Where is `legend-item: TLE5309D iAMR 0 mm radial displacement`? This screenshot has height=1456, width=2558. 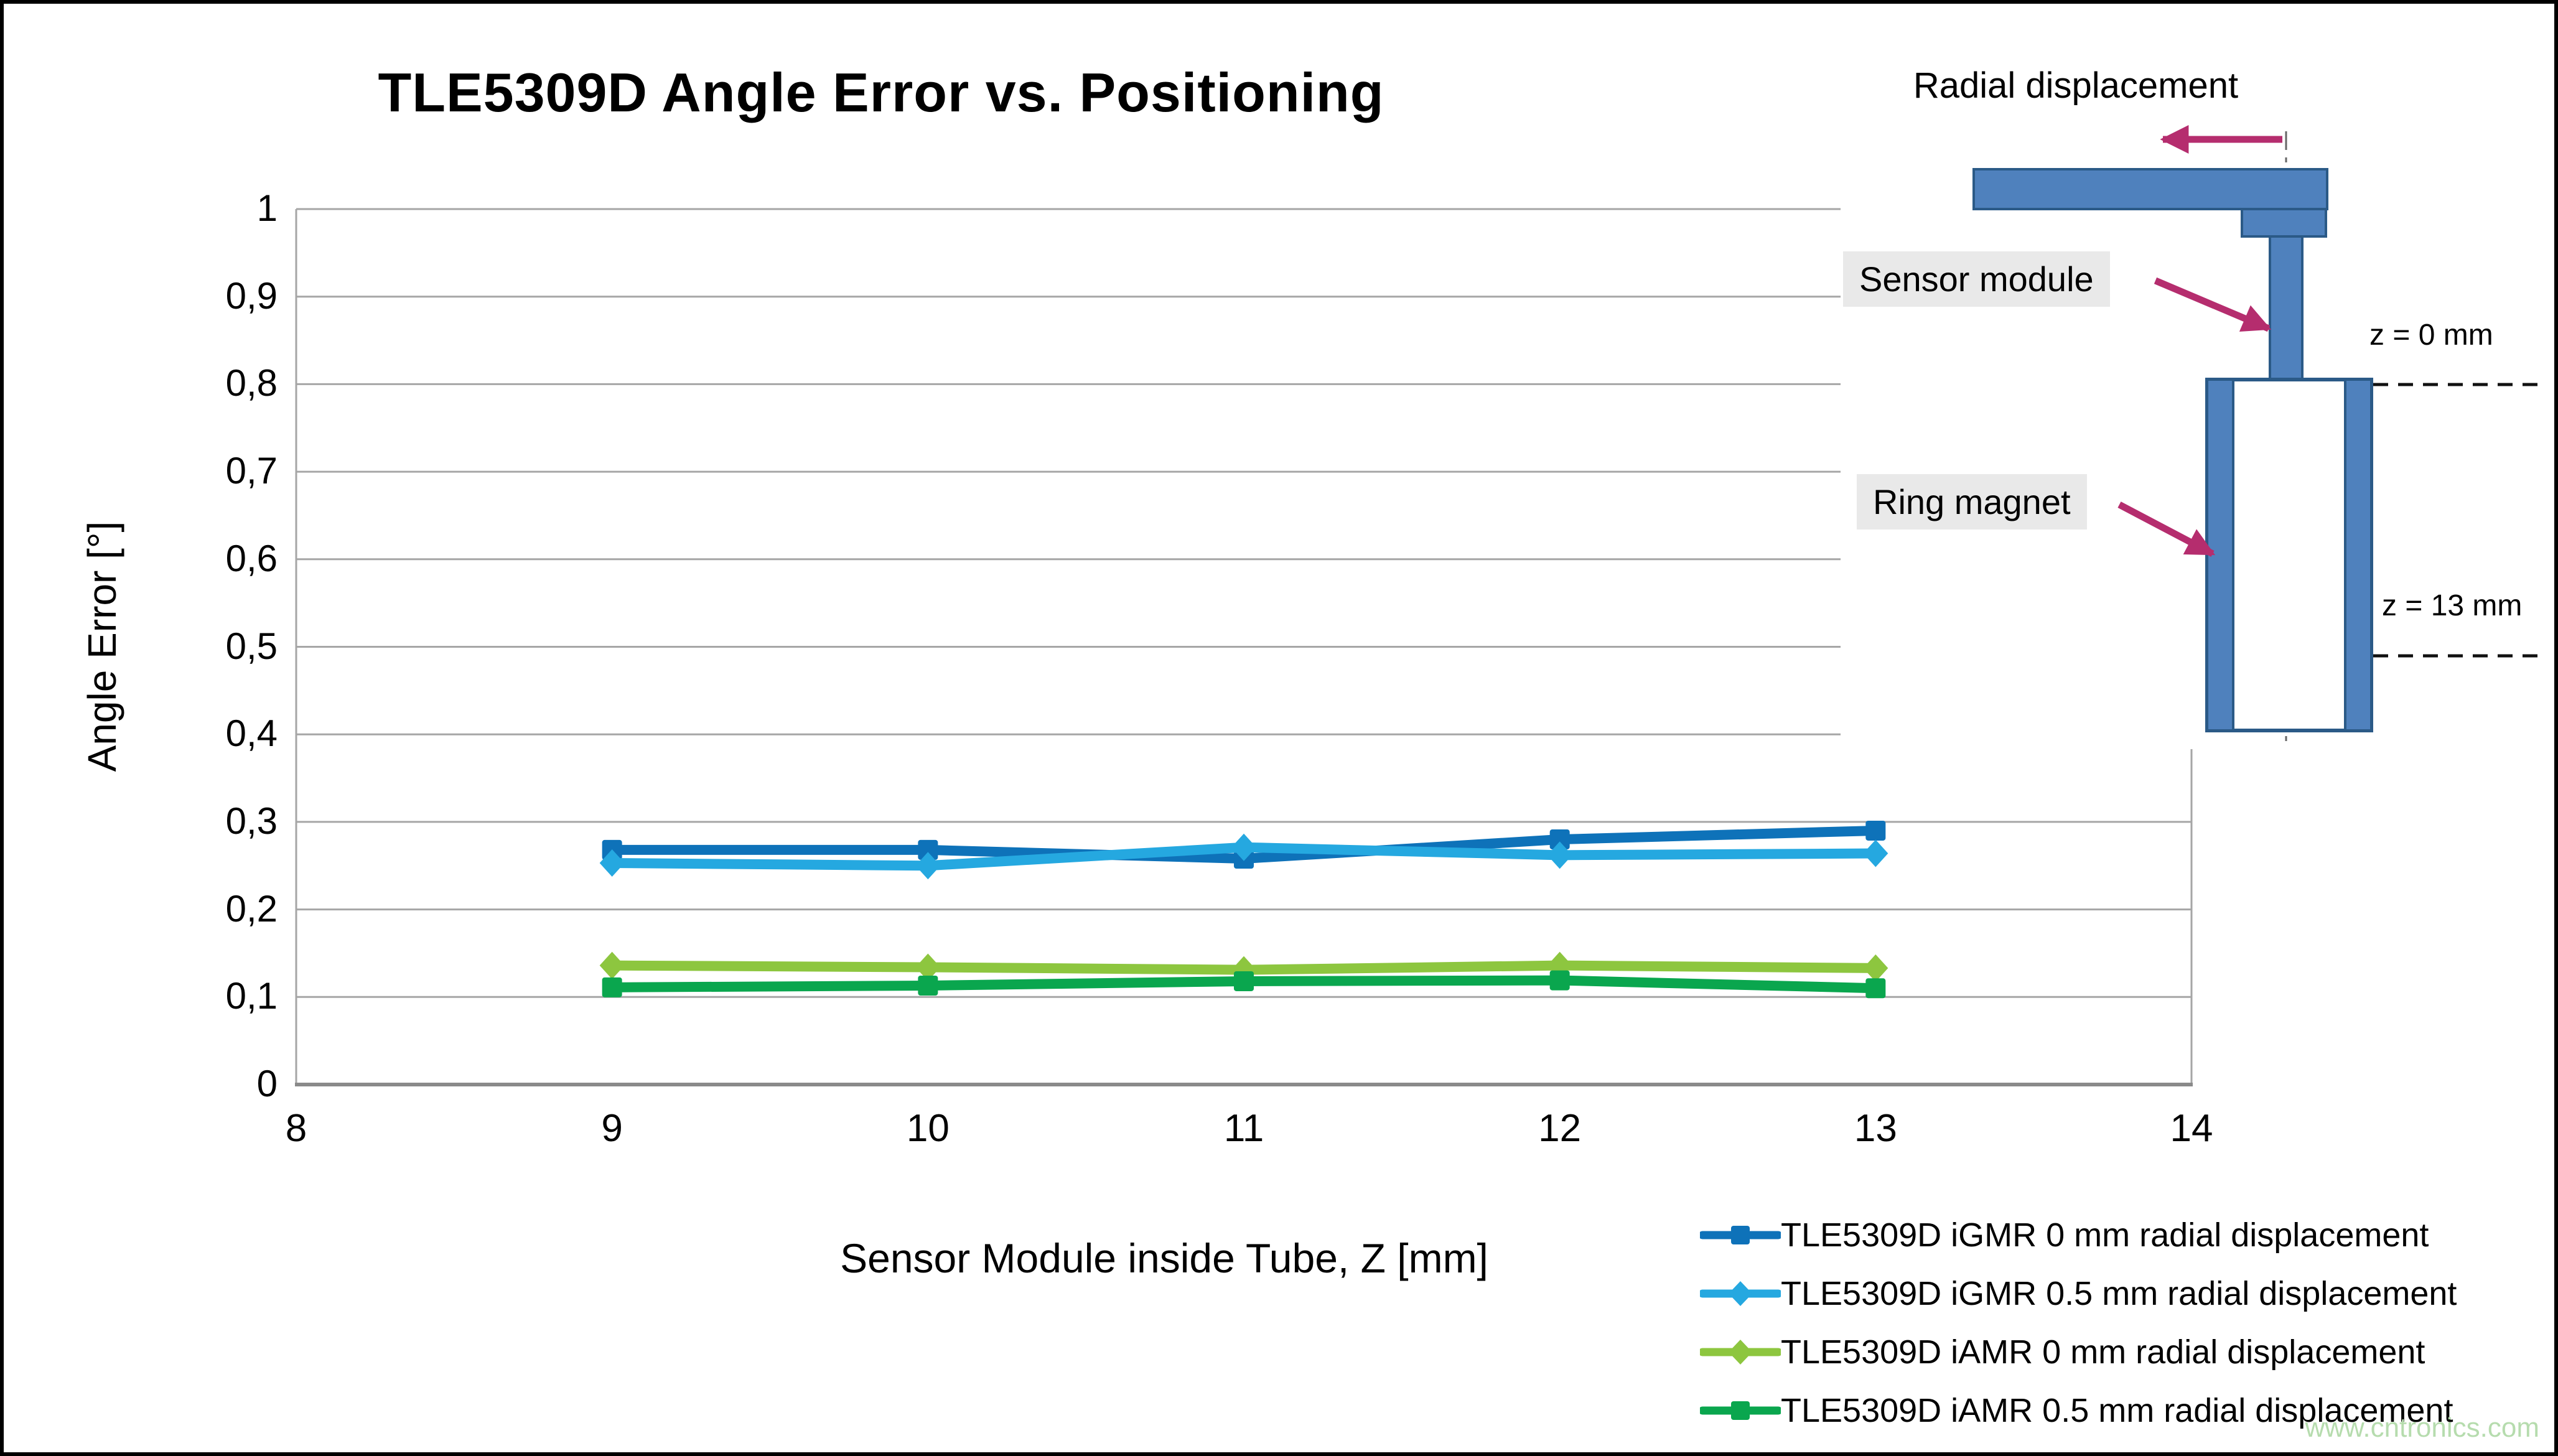 legend-item: TLE5309D iAMR 0 mm radial displacement is located at coordinates (2078, 1352).